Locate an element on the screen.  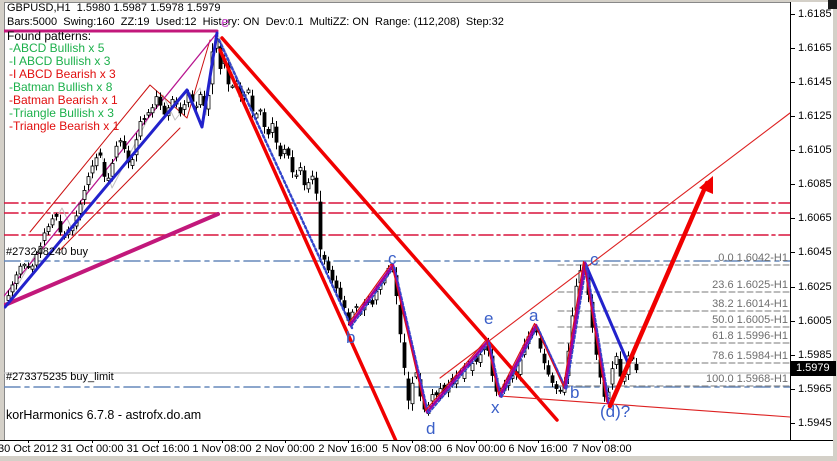
wave-label-d: (d)? is located at coordinates (615, 411).